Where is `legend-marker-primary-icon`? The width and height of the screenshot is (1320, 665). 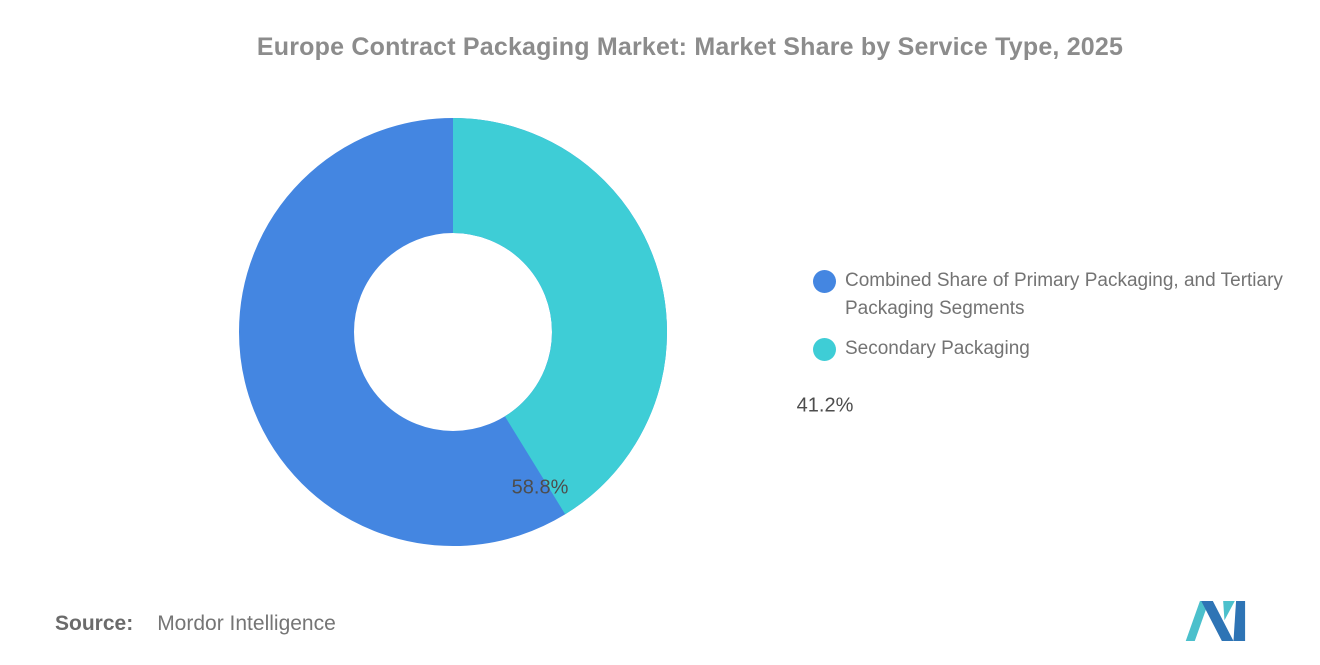 legend-marker-primary-icon is located at coordinates (824, 281).